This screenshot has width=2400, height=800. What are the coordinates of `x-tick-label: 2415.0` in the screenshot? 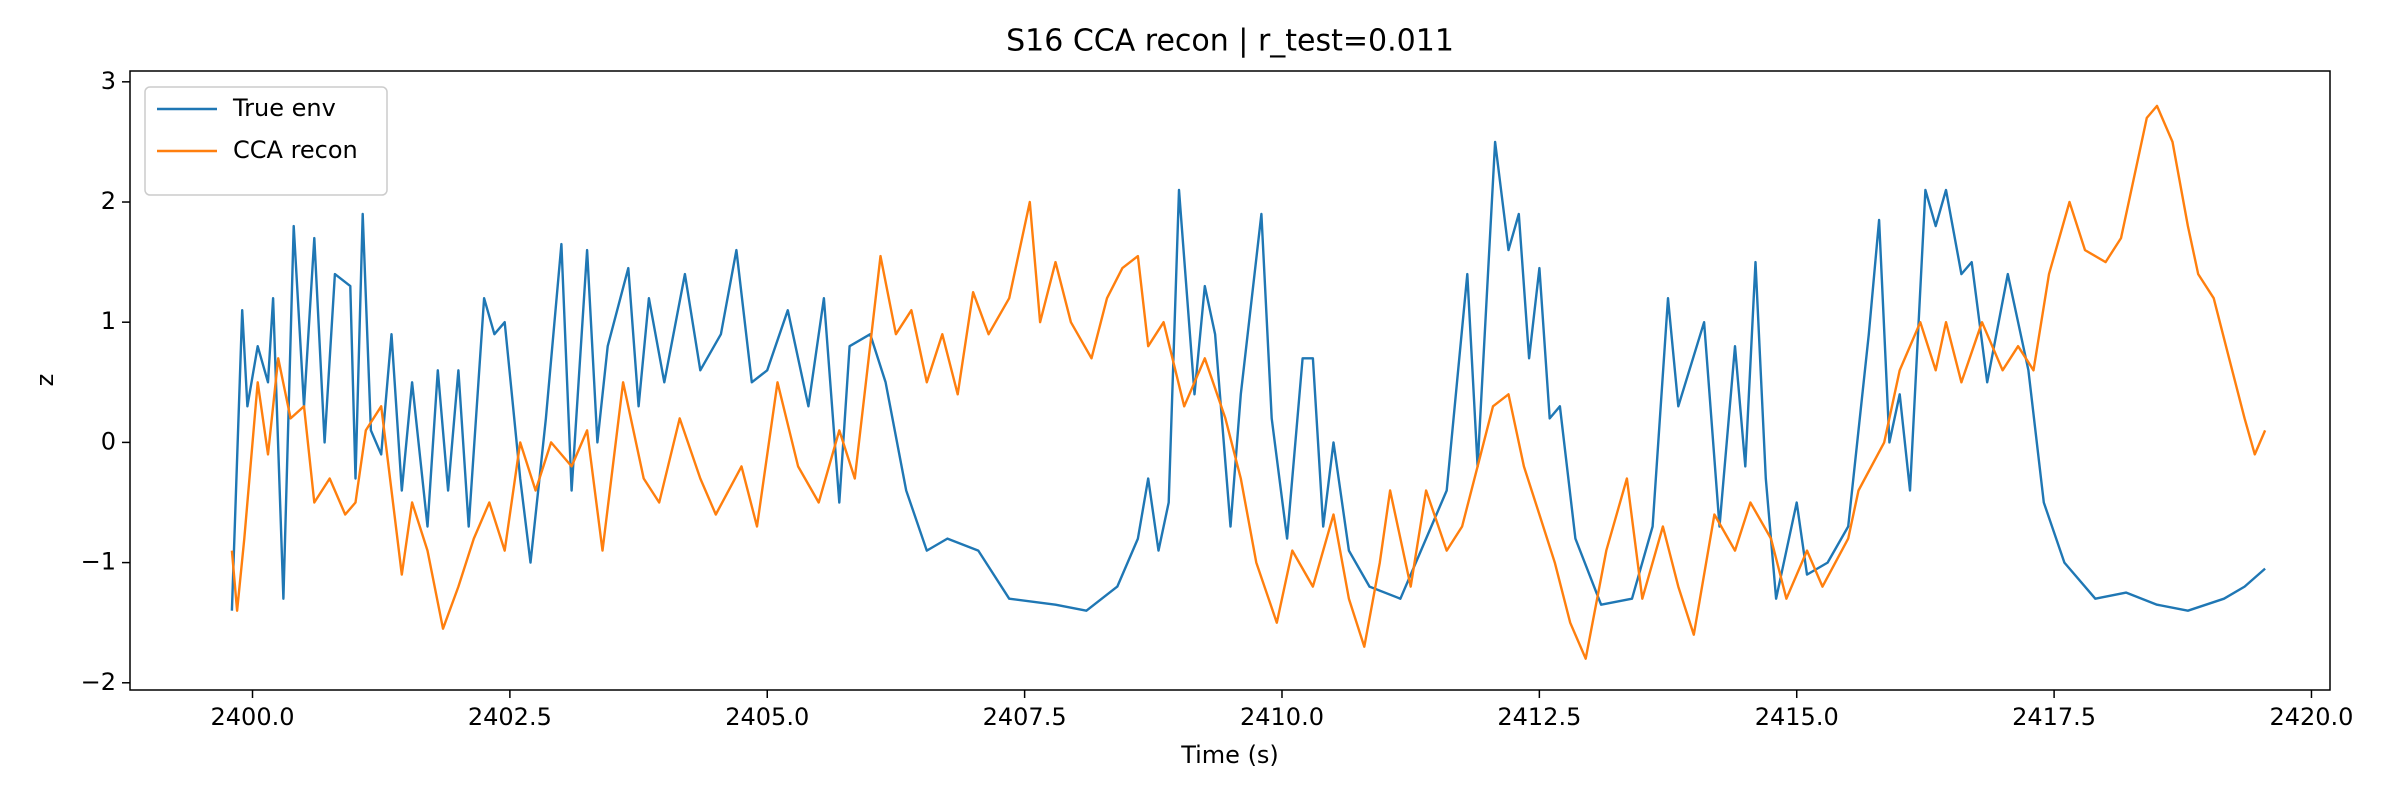 It's located at (1797, 717).